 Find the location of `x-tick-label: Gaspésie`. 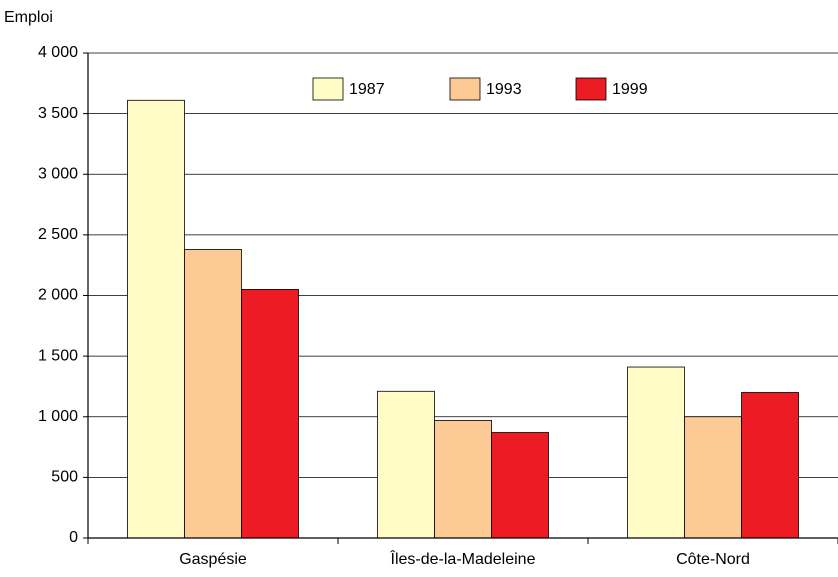

x-tick-label: Gaspésie is located at coordinates (213, 559).